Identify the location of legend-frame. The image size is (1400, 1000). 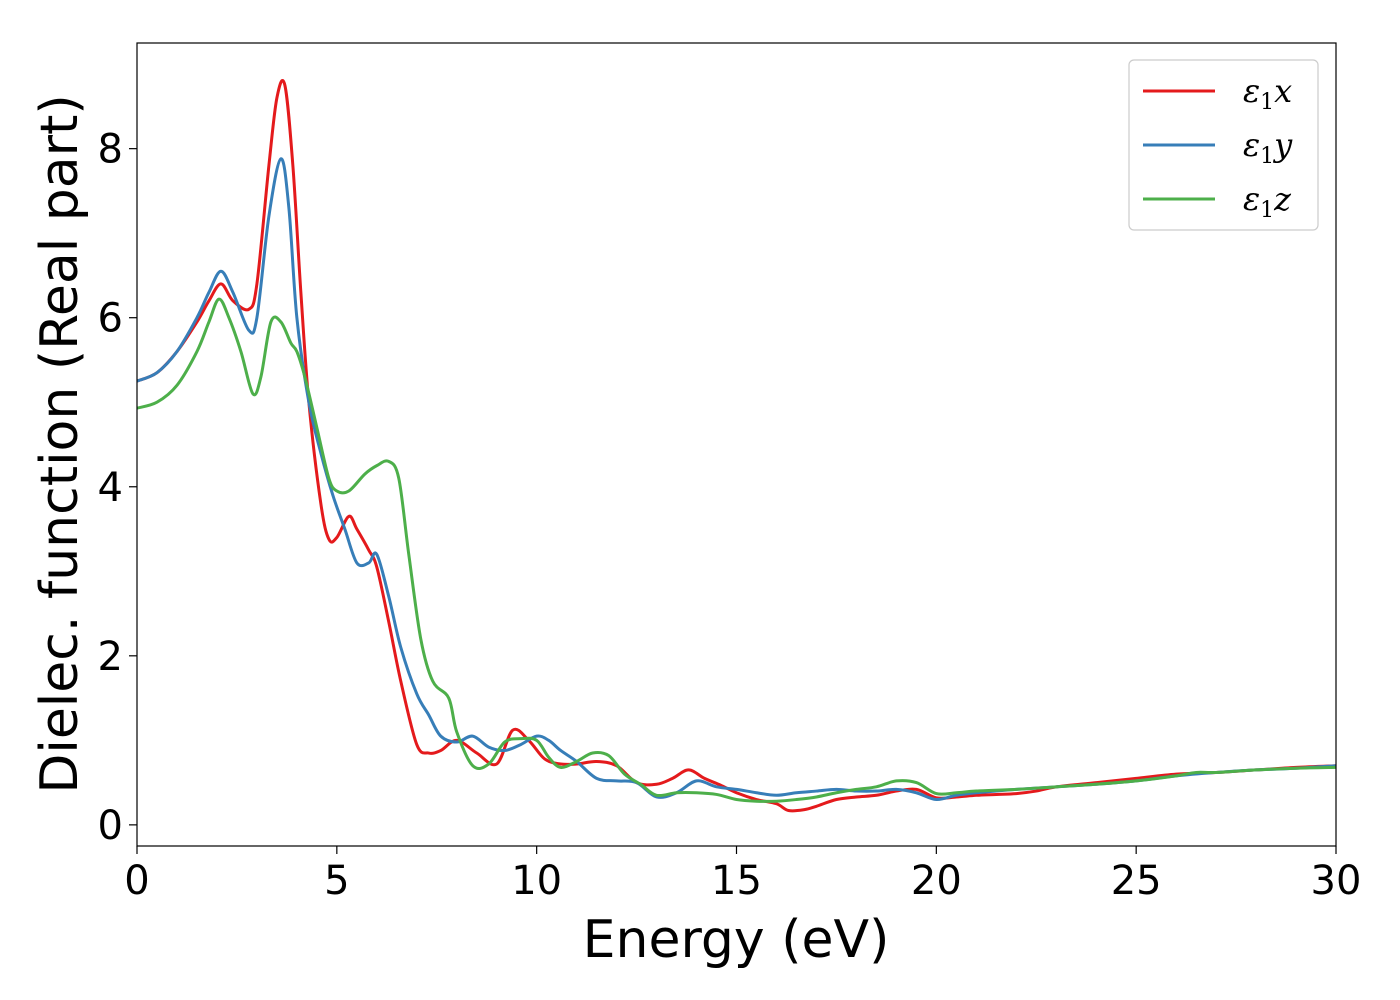
(1223, 145).